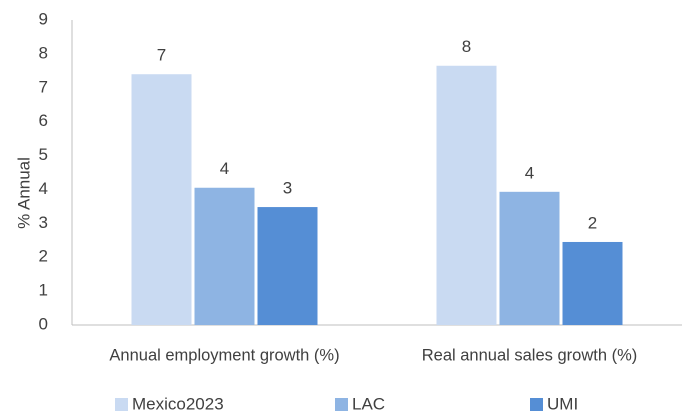  What do you see at coordinates (592, 222) in the screenshot?
I see `data-label: 2` at bounding box center [592, 222].